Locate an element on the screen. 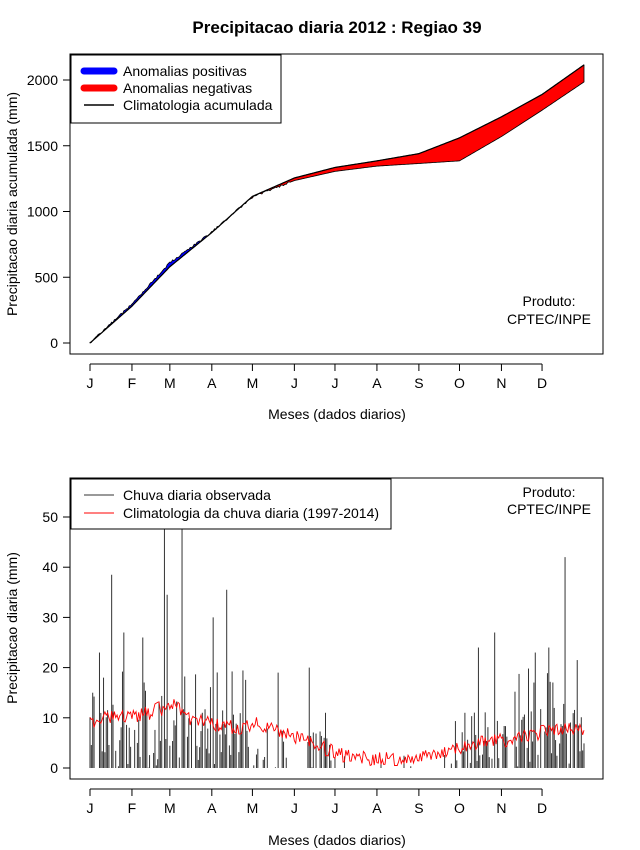 This screenshot has height=850, width=640. cumulative-y-tick-label: 1000 is located at coordinates (42, 212).